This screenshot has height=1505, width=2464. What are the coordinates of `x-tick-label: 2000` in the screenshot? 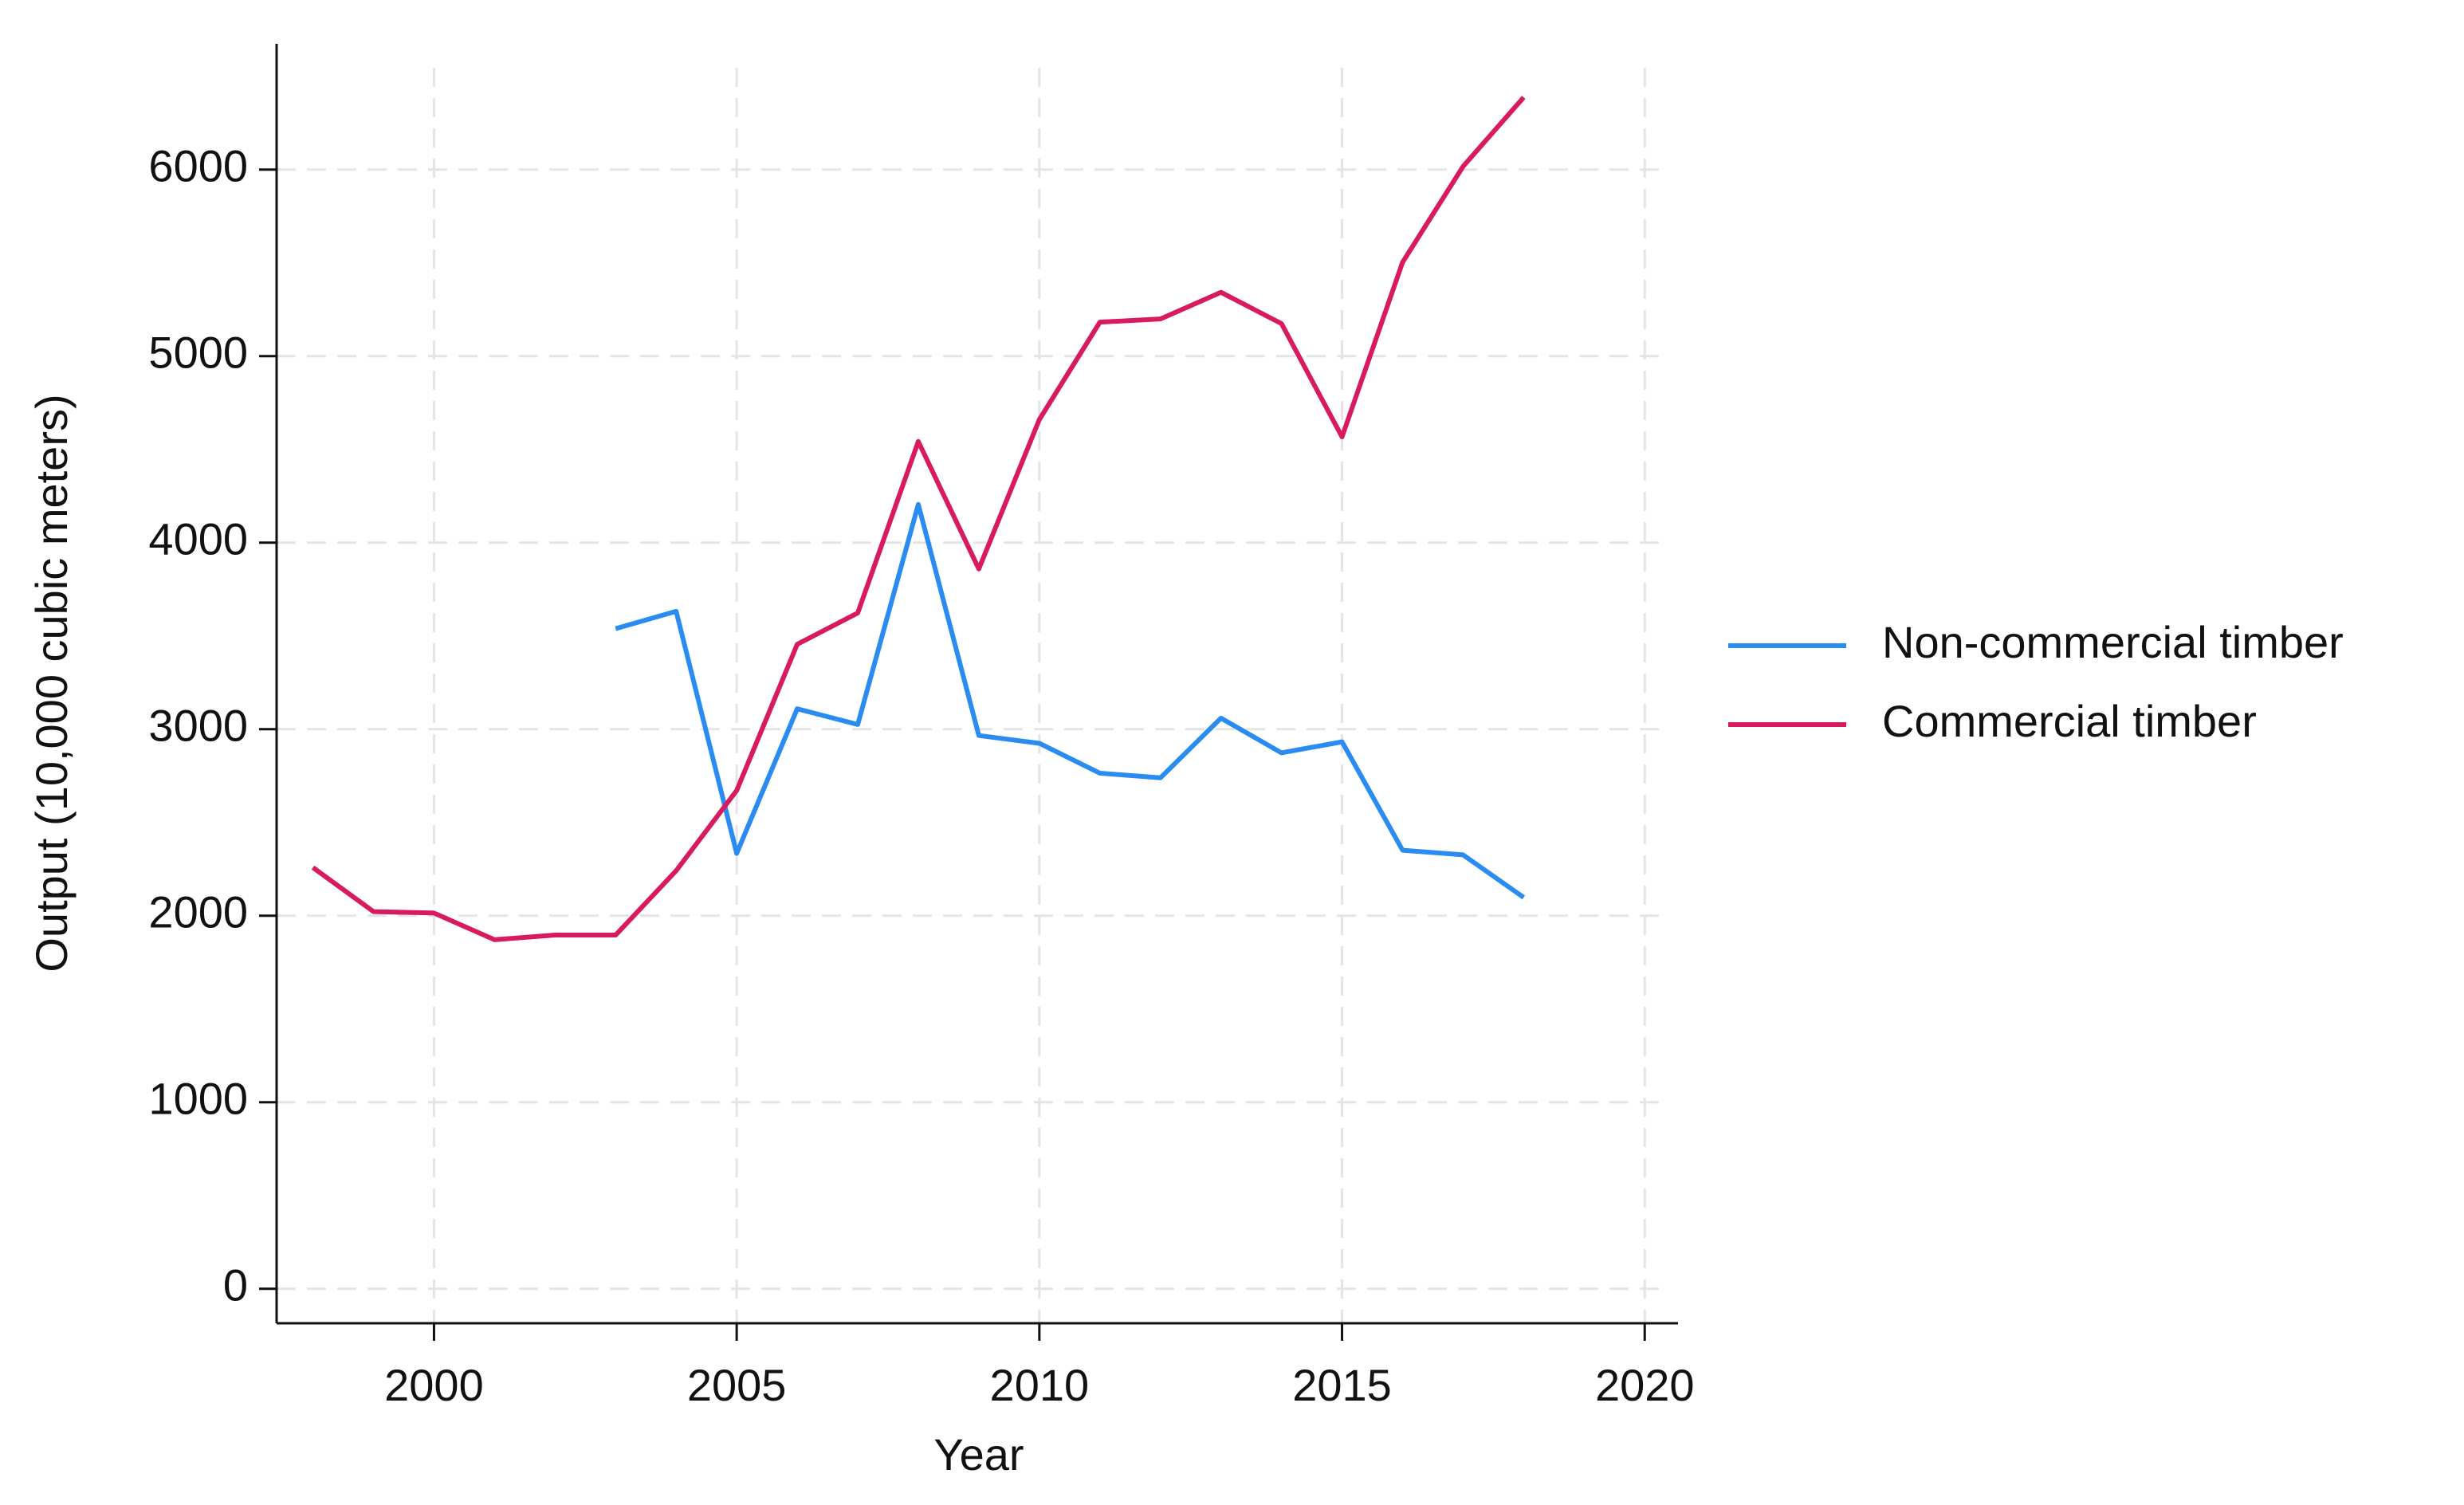 It's located at (434, 1385).